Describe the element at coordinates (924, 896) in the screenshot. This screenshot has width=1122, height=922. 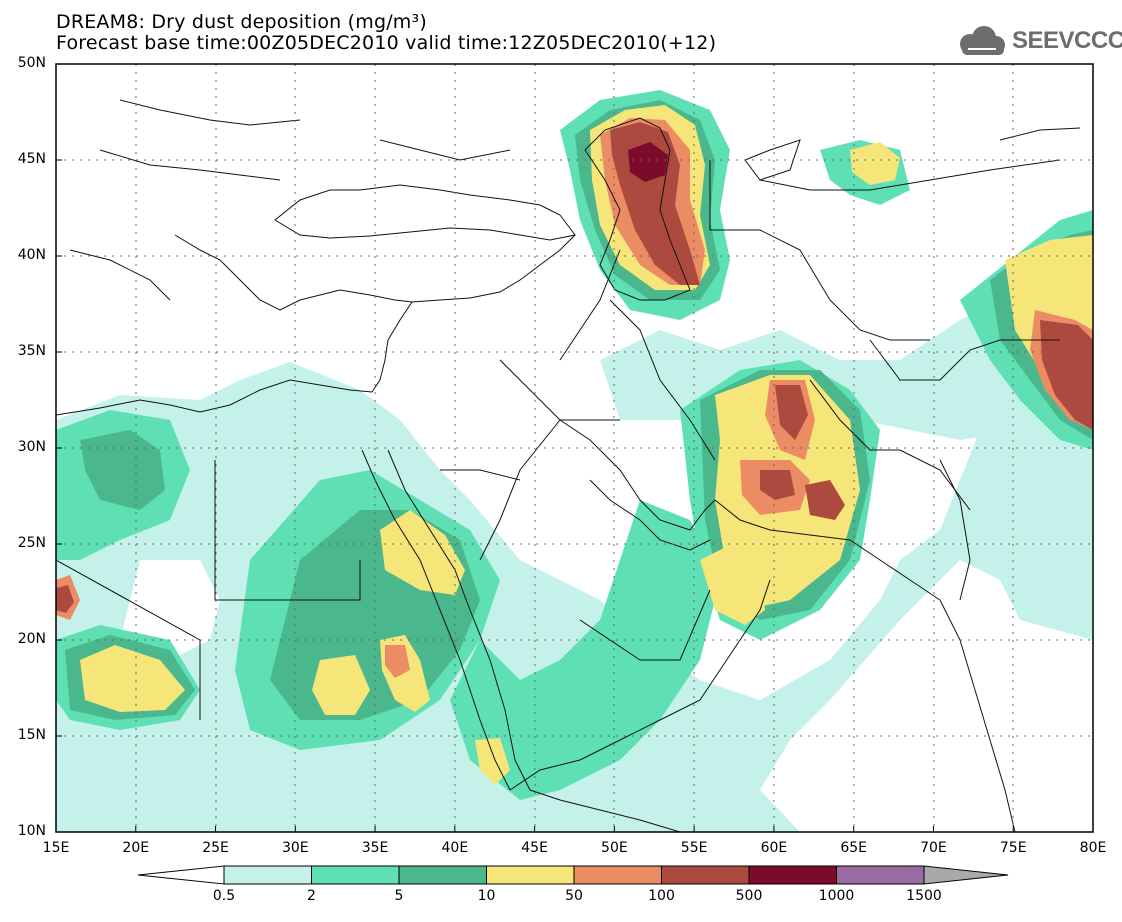
I see `colorbar-label: 1500` at that location.